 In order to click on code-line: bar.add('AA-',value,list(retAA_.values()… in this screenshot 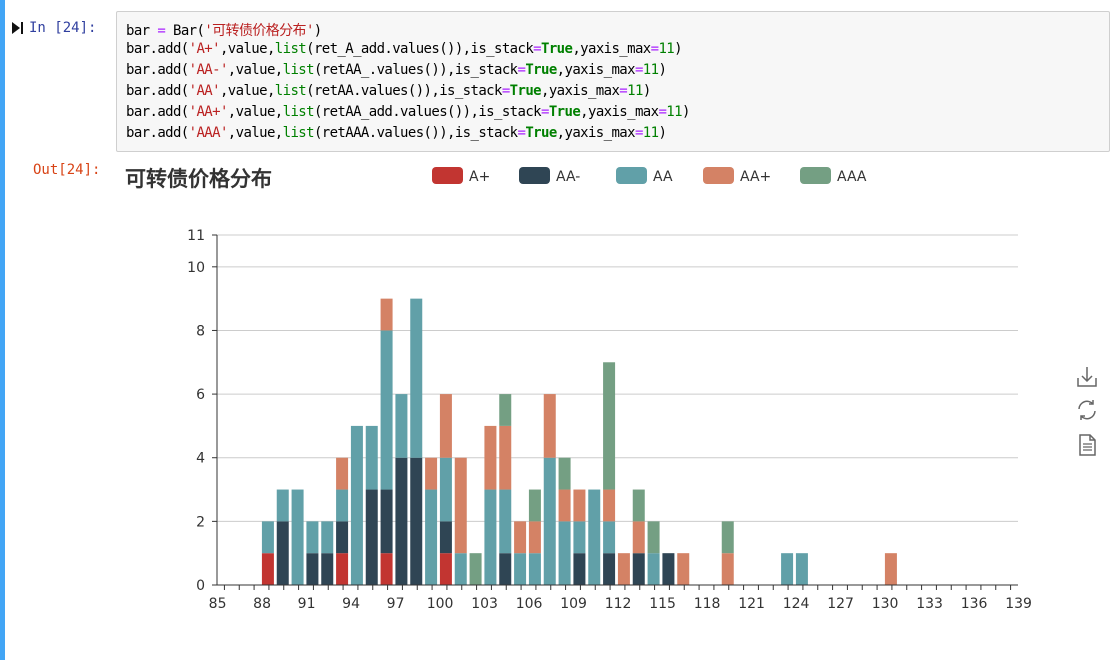, I will do `click(396, 70)`.